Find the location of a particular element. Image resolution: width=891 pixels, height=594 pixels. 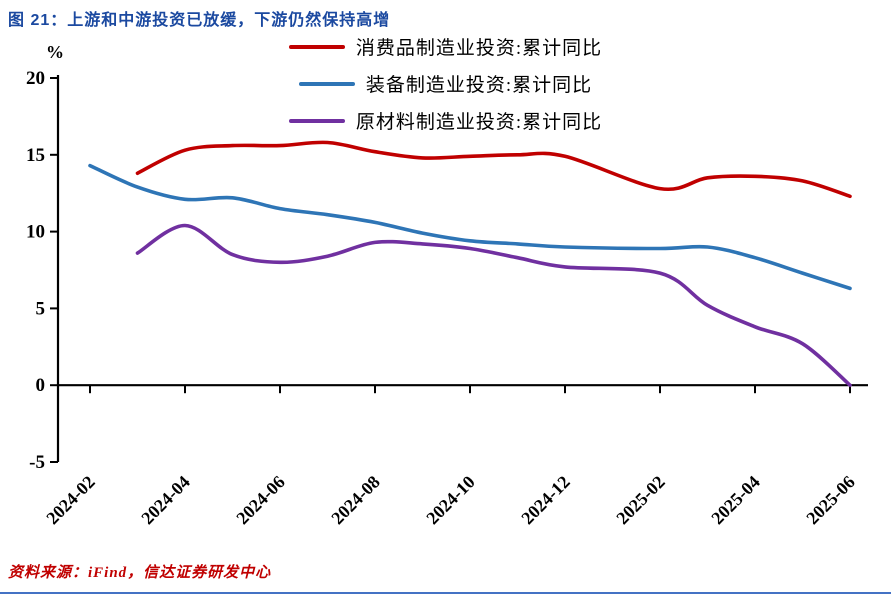

y-tick-label: -5 is located at coordinates (37, 462).